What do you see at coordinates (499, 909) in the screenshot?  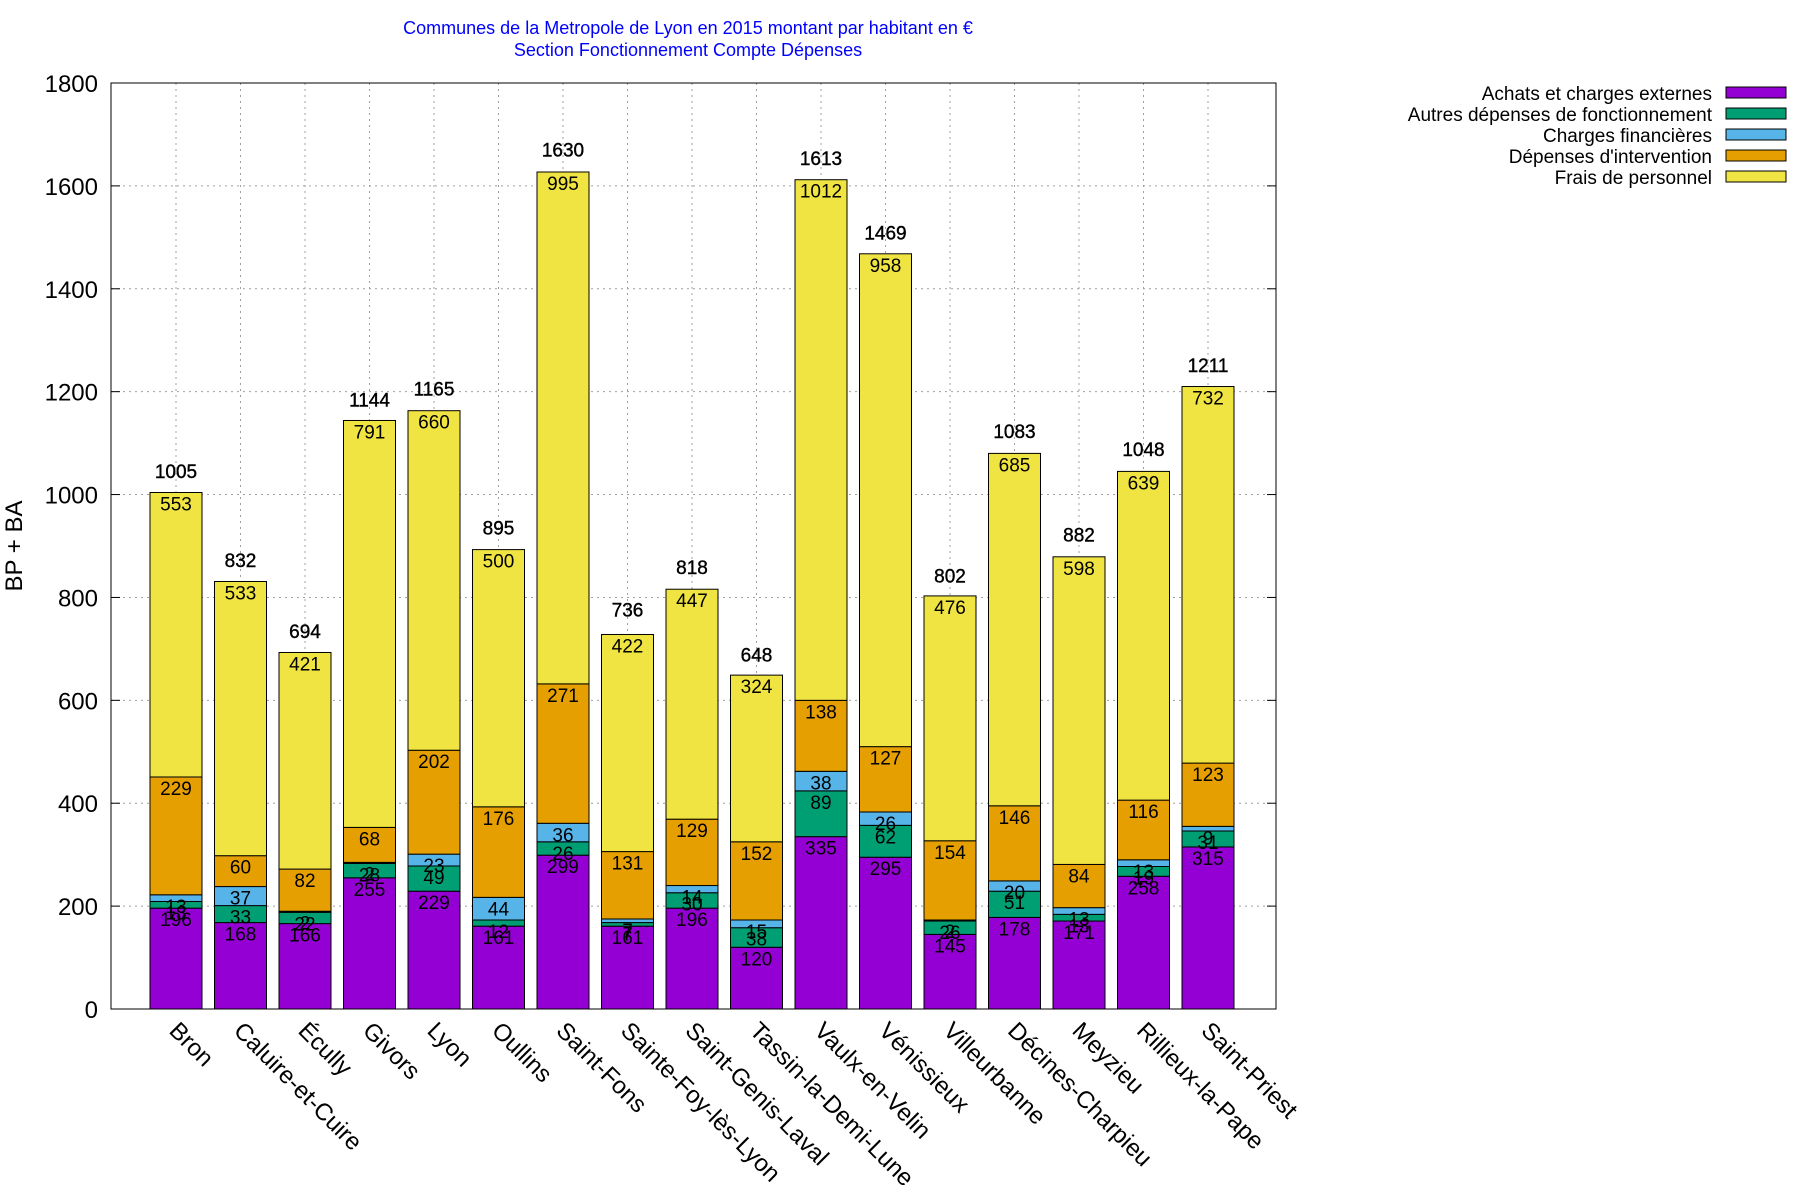 I see `segment-value-label: 44` at bounding box center [499, 909].